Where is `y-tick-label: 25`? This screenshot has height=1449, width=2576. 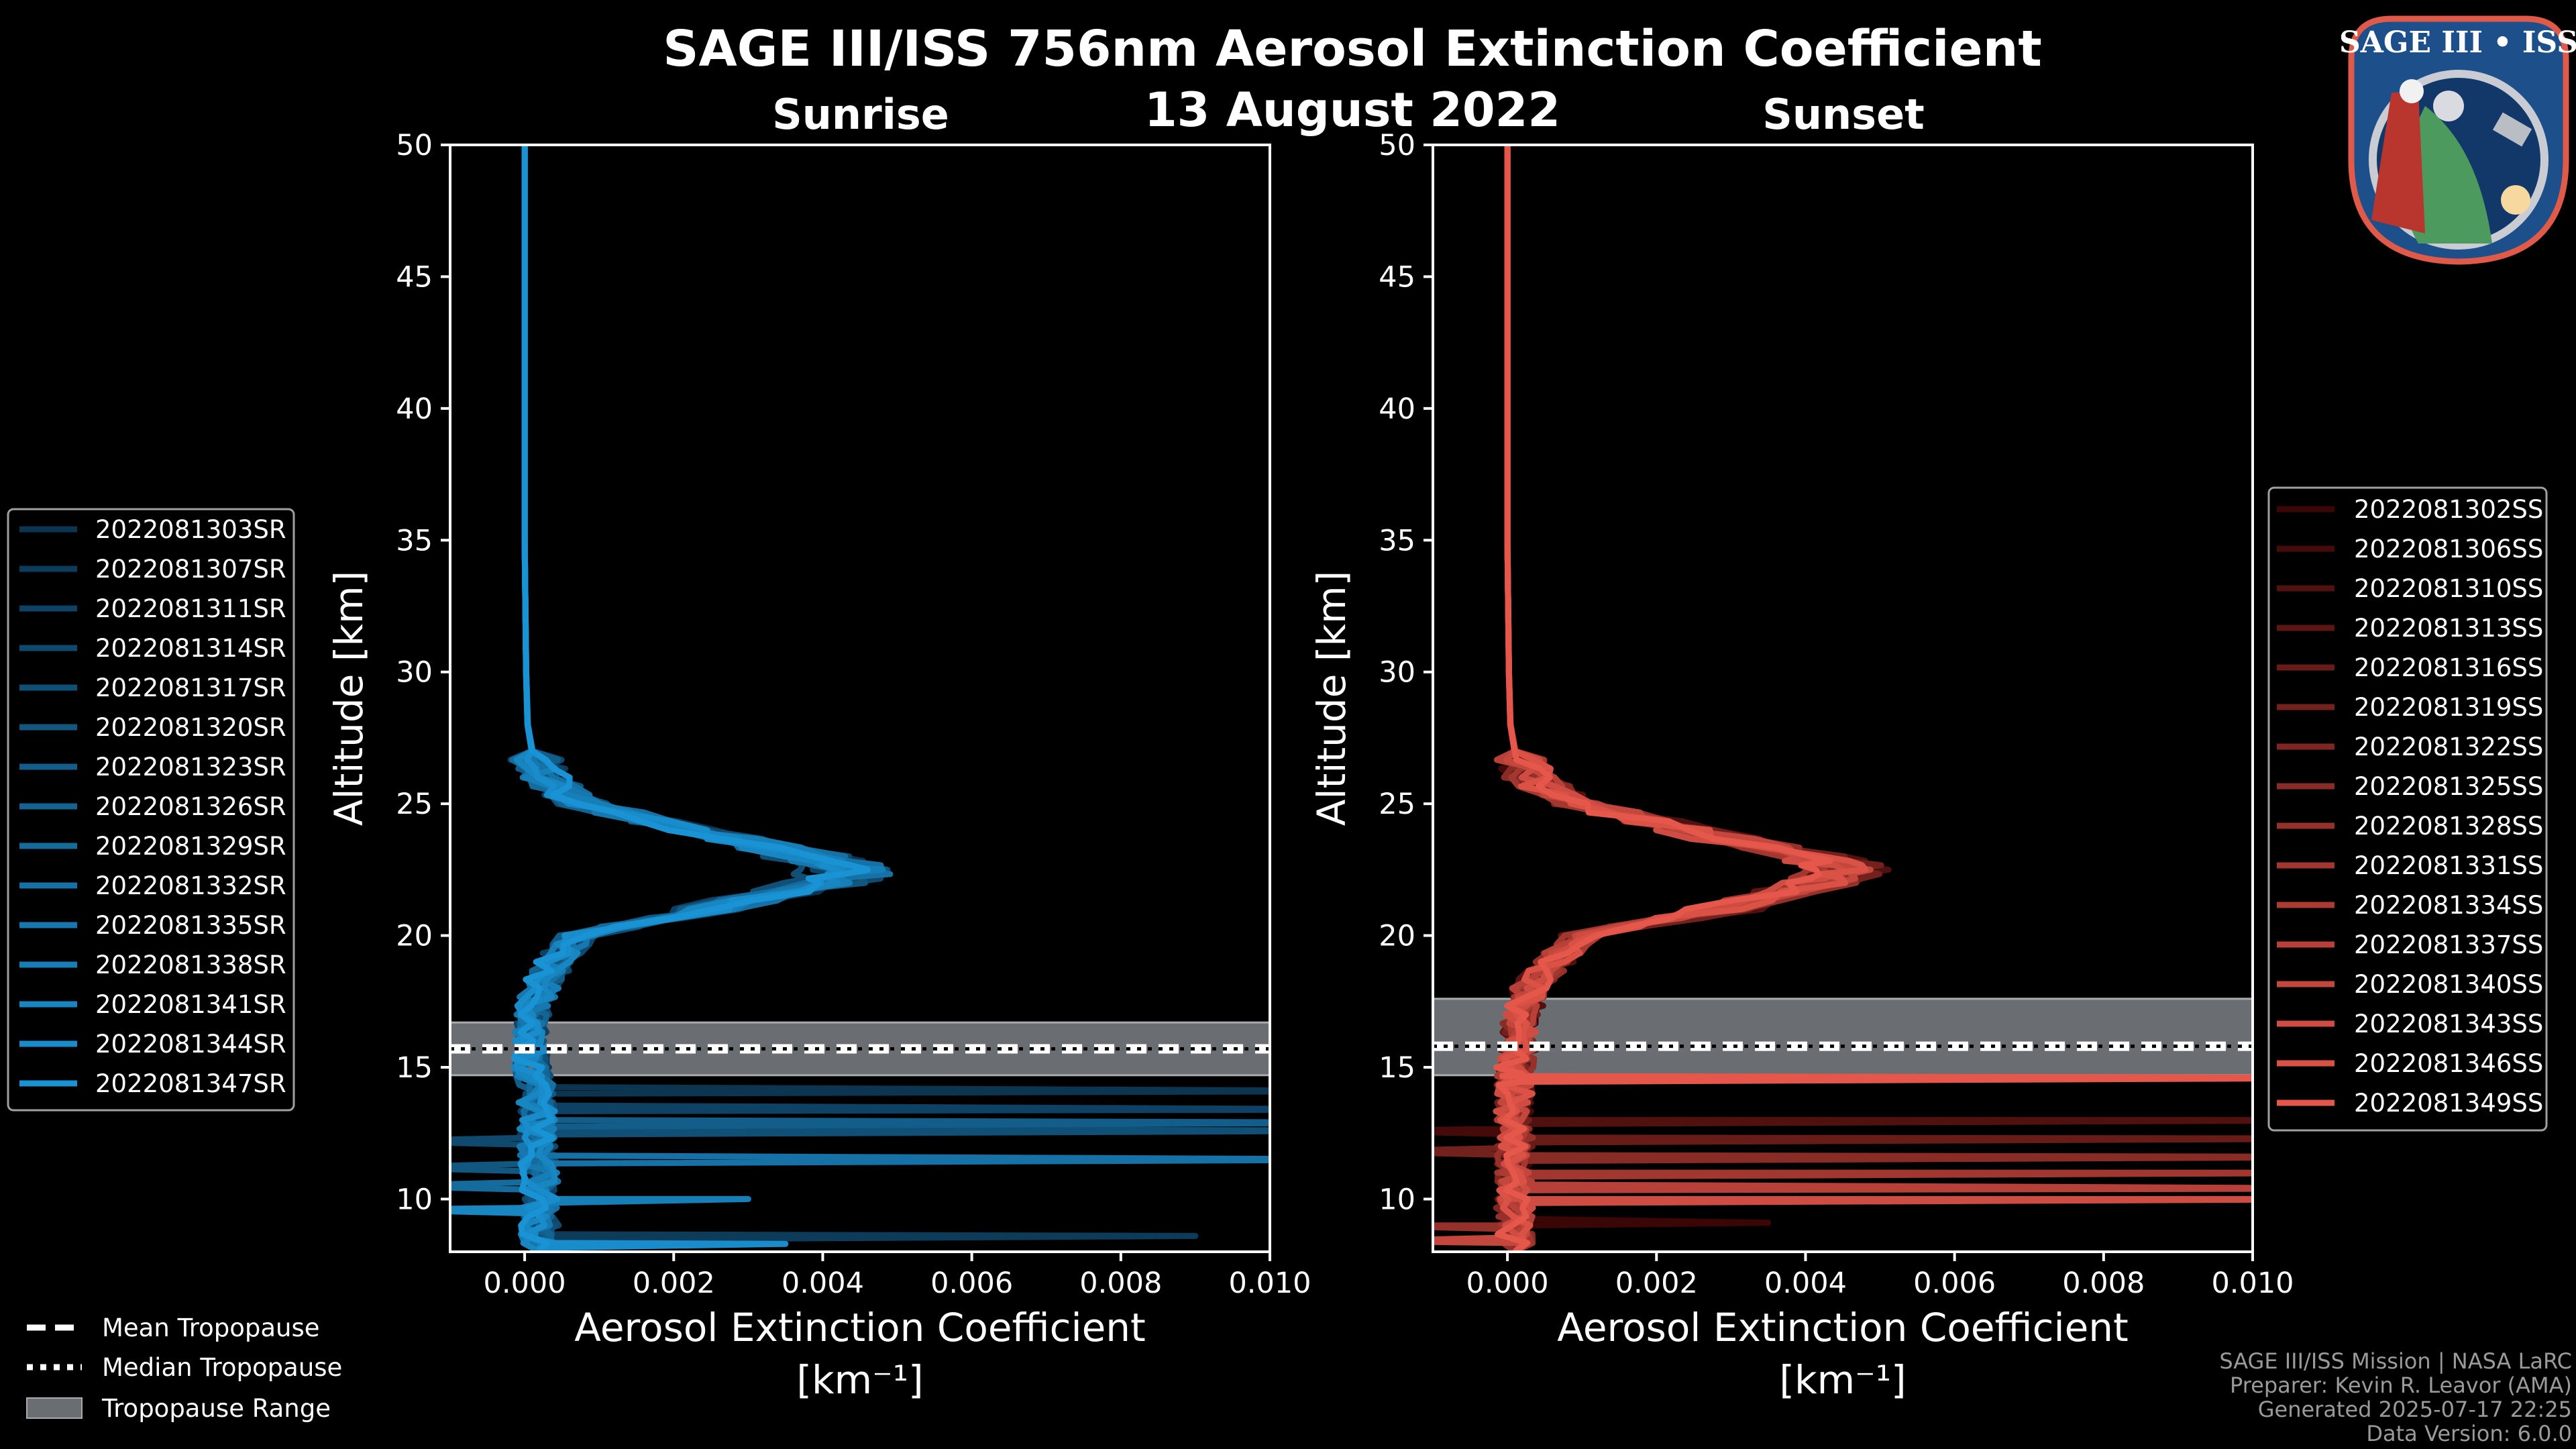 y-tick-label: 25 is located at coordinates (1397, 804).